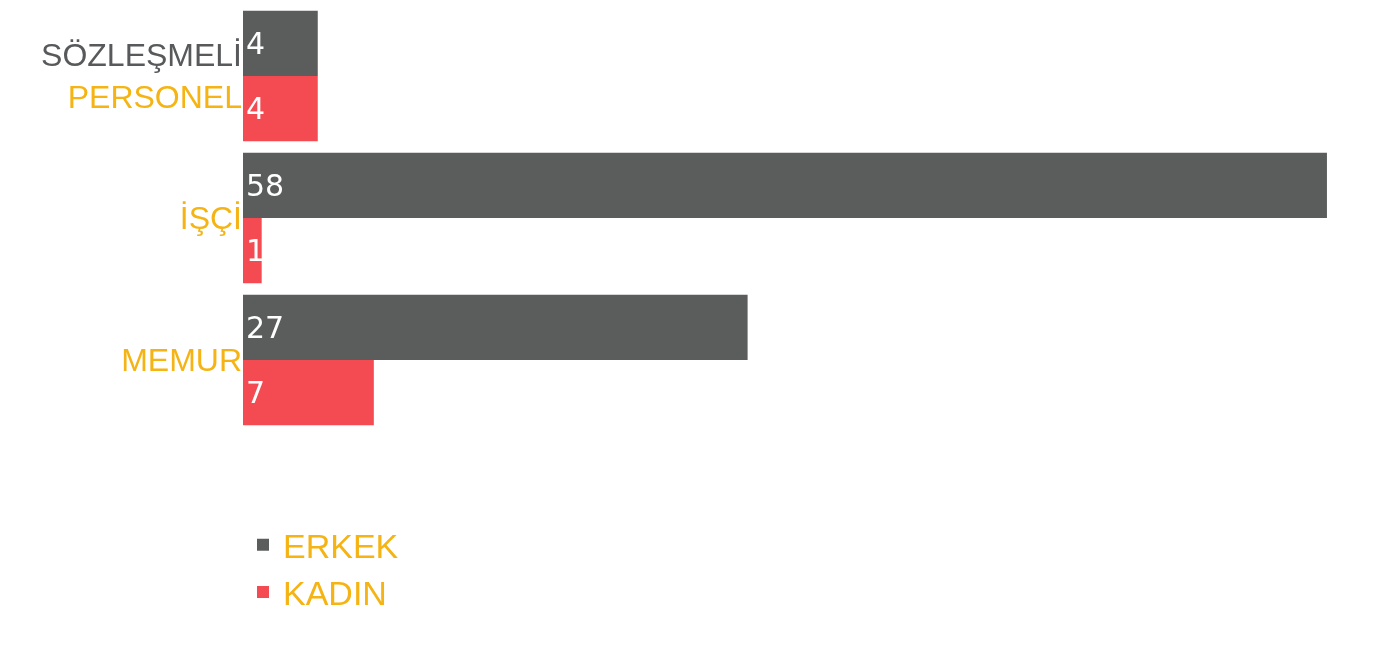 This screenshot has height=661, width=1394. What do you see at coordinates (265, 185) in the screenshot?
I see `data-label: 58` at bounding box center [265, 185].